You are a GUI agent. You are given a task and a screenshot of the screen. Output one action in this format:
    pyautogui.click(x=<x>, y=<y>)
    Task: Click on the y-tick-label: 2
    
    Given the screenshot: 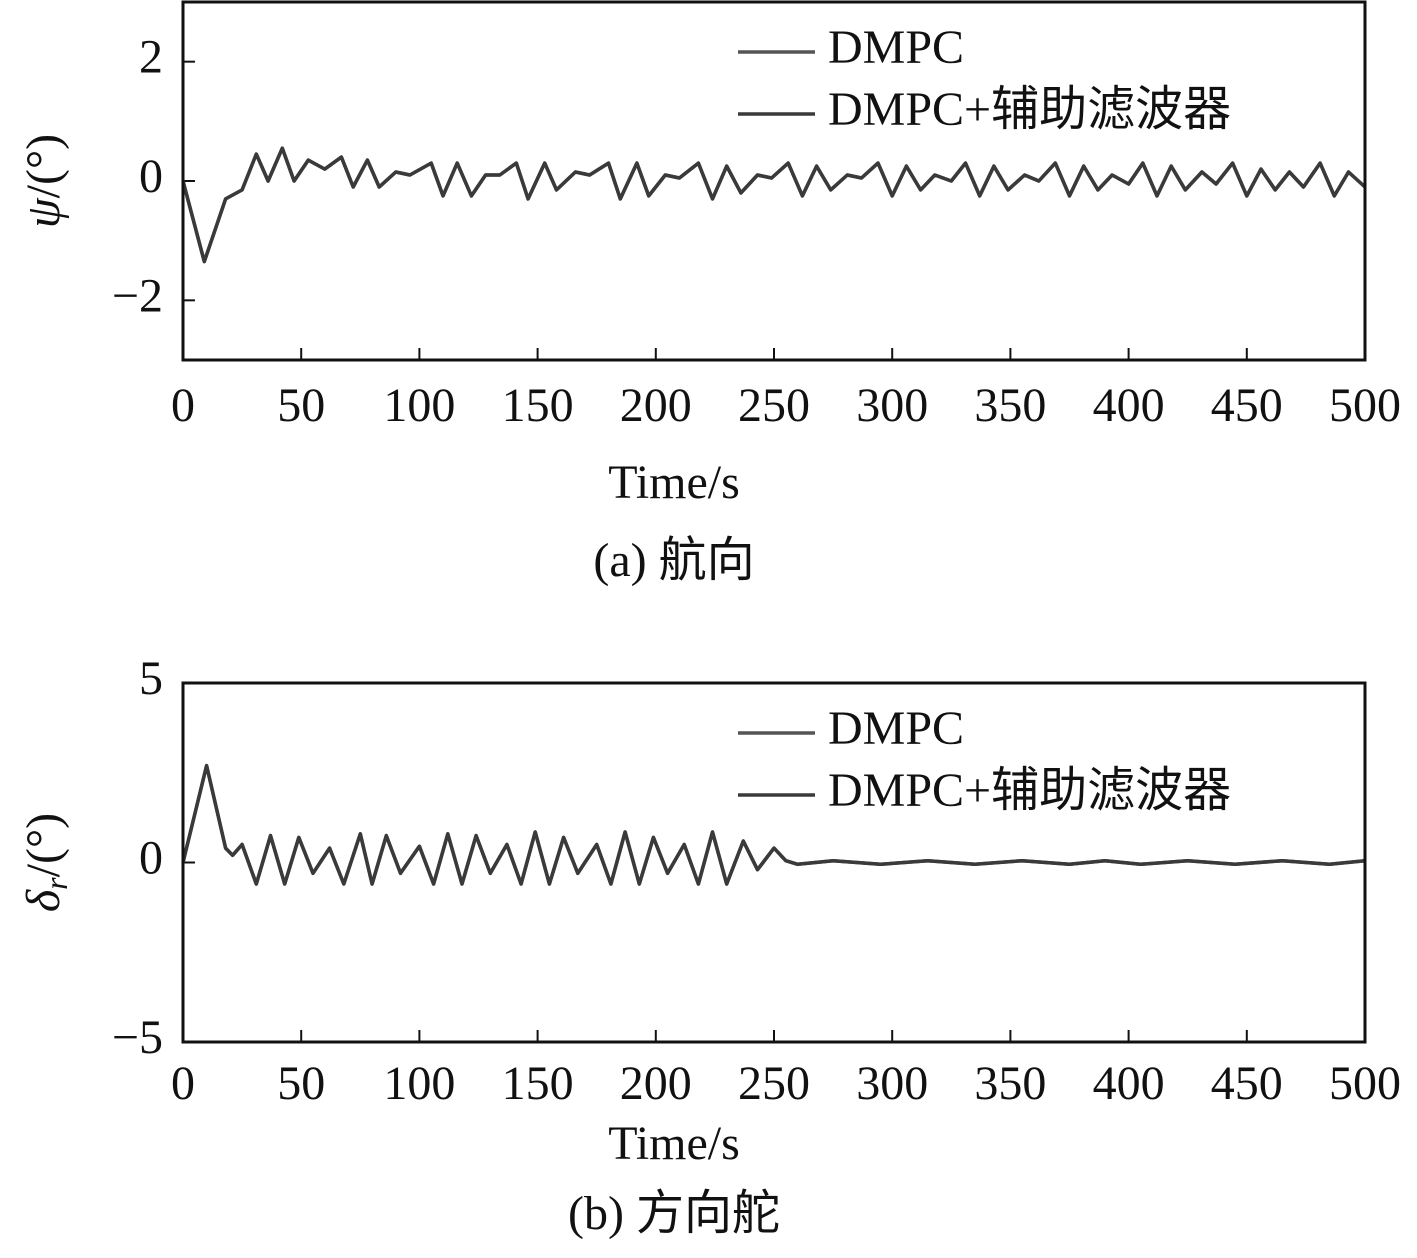 What is the action you would take?
    pyautogui.click(x=151, y=57)
    